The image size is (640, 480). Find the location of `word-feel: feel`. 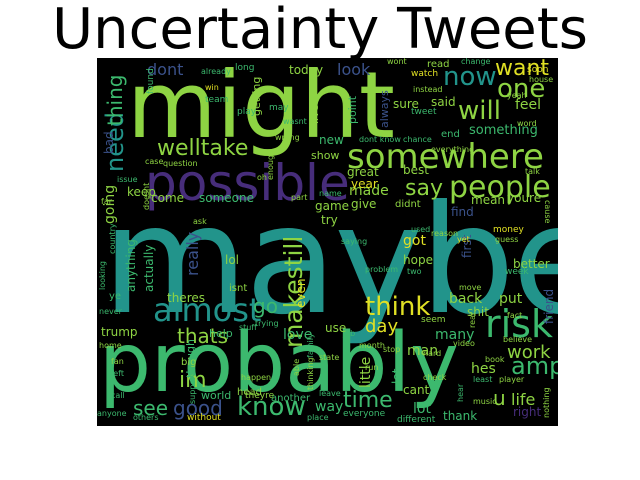

word-feel: feel is located at coordinates (528, 105).